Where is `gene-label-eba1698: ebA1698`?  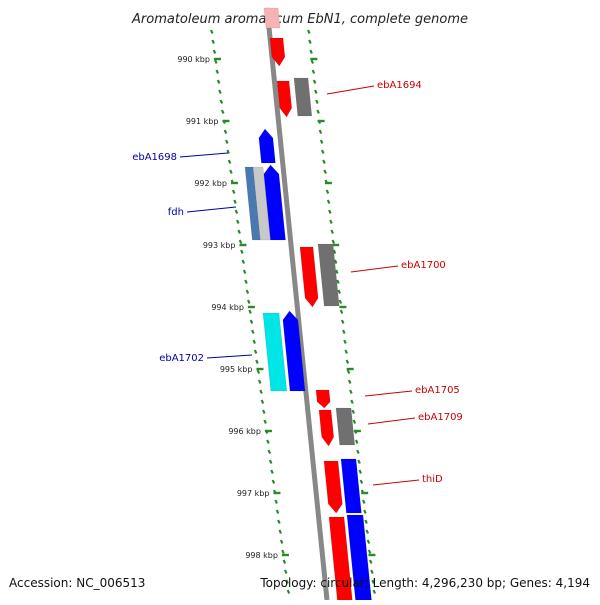
gene-label-eba1698: ebA1698 is located at coordinates (154, 157).